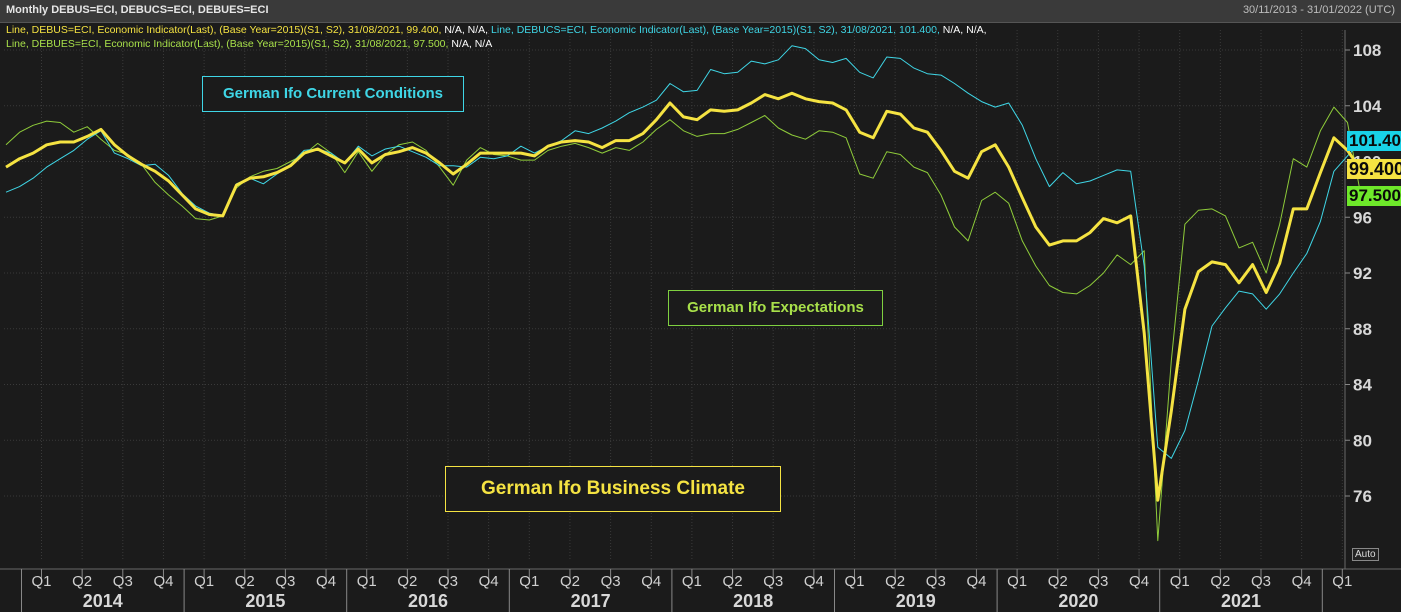 The height and width of the screenshot is (612, 1401). What do you see at coordinates (1362, 385) in the screenshot?
I see `y-tick-label: 84` at bounding box center [1362, 385].